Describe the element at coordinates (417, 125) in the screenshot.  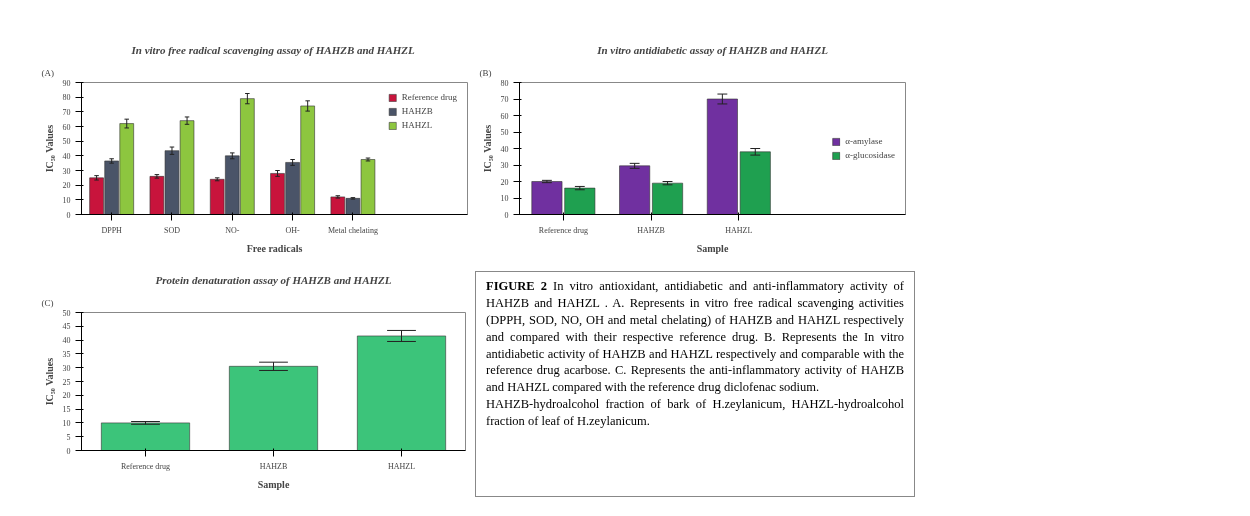
I see `legend-label: HAHZL` at that location.